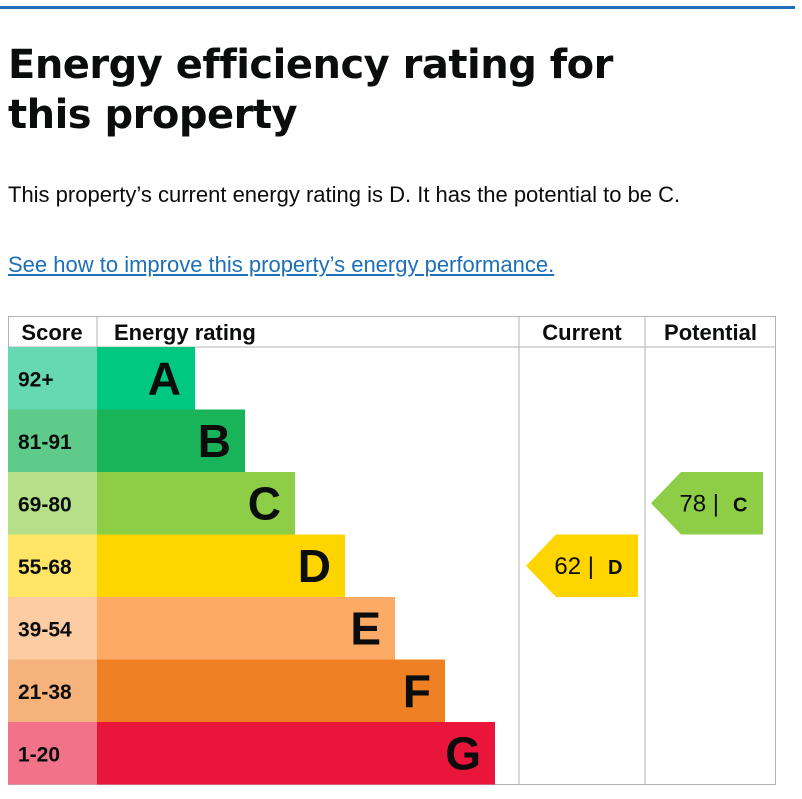 The image size is (802, 799). What do you see at coordinates (314, 566) in the screenshot?
I see `rating-letter: D` at bounding box center [314, 566].